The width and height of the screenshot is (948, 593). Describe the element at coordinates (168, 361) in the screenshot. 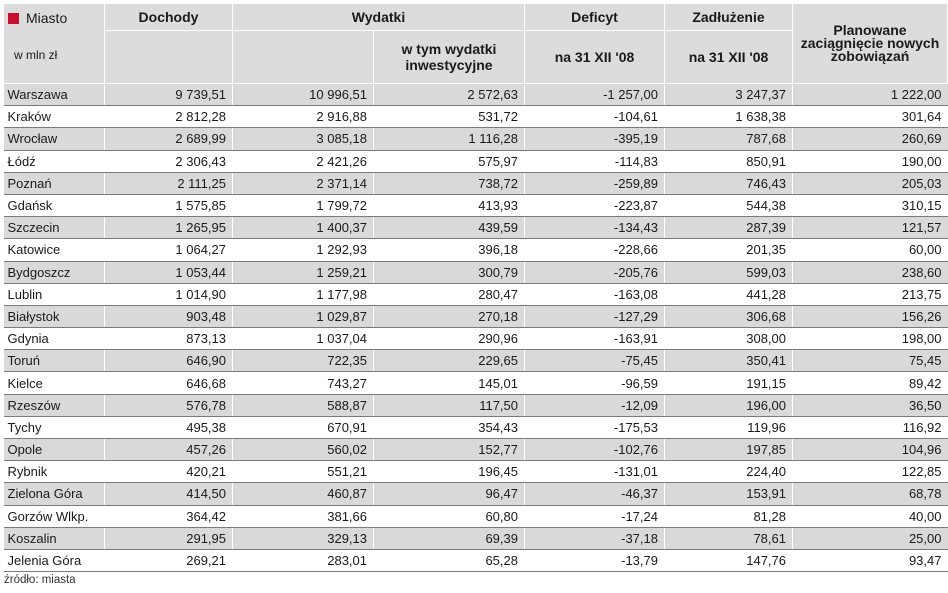

I see `cell-income: 646,90` at that location.